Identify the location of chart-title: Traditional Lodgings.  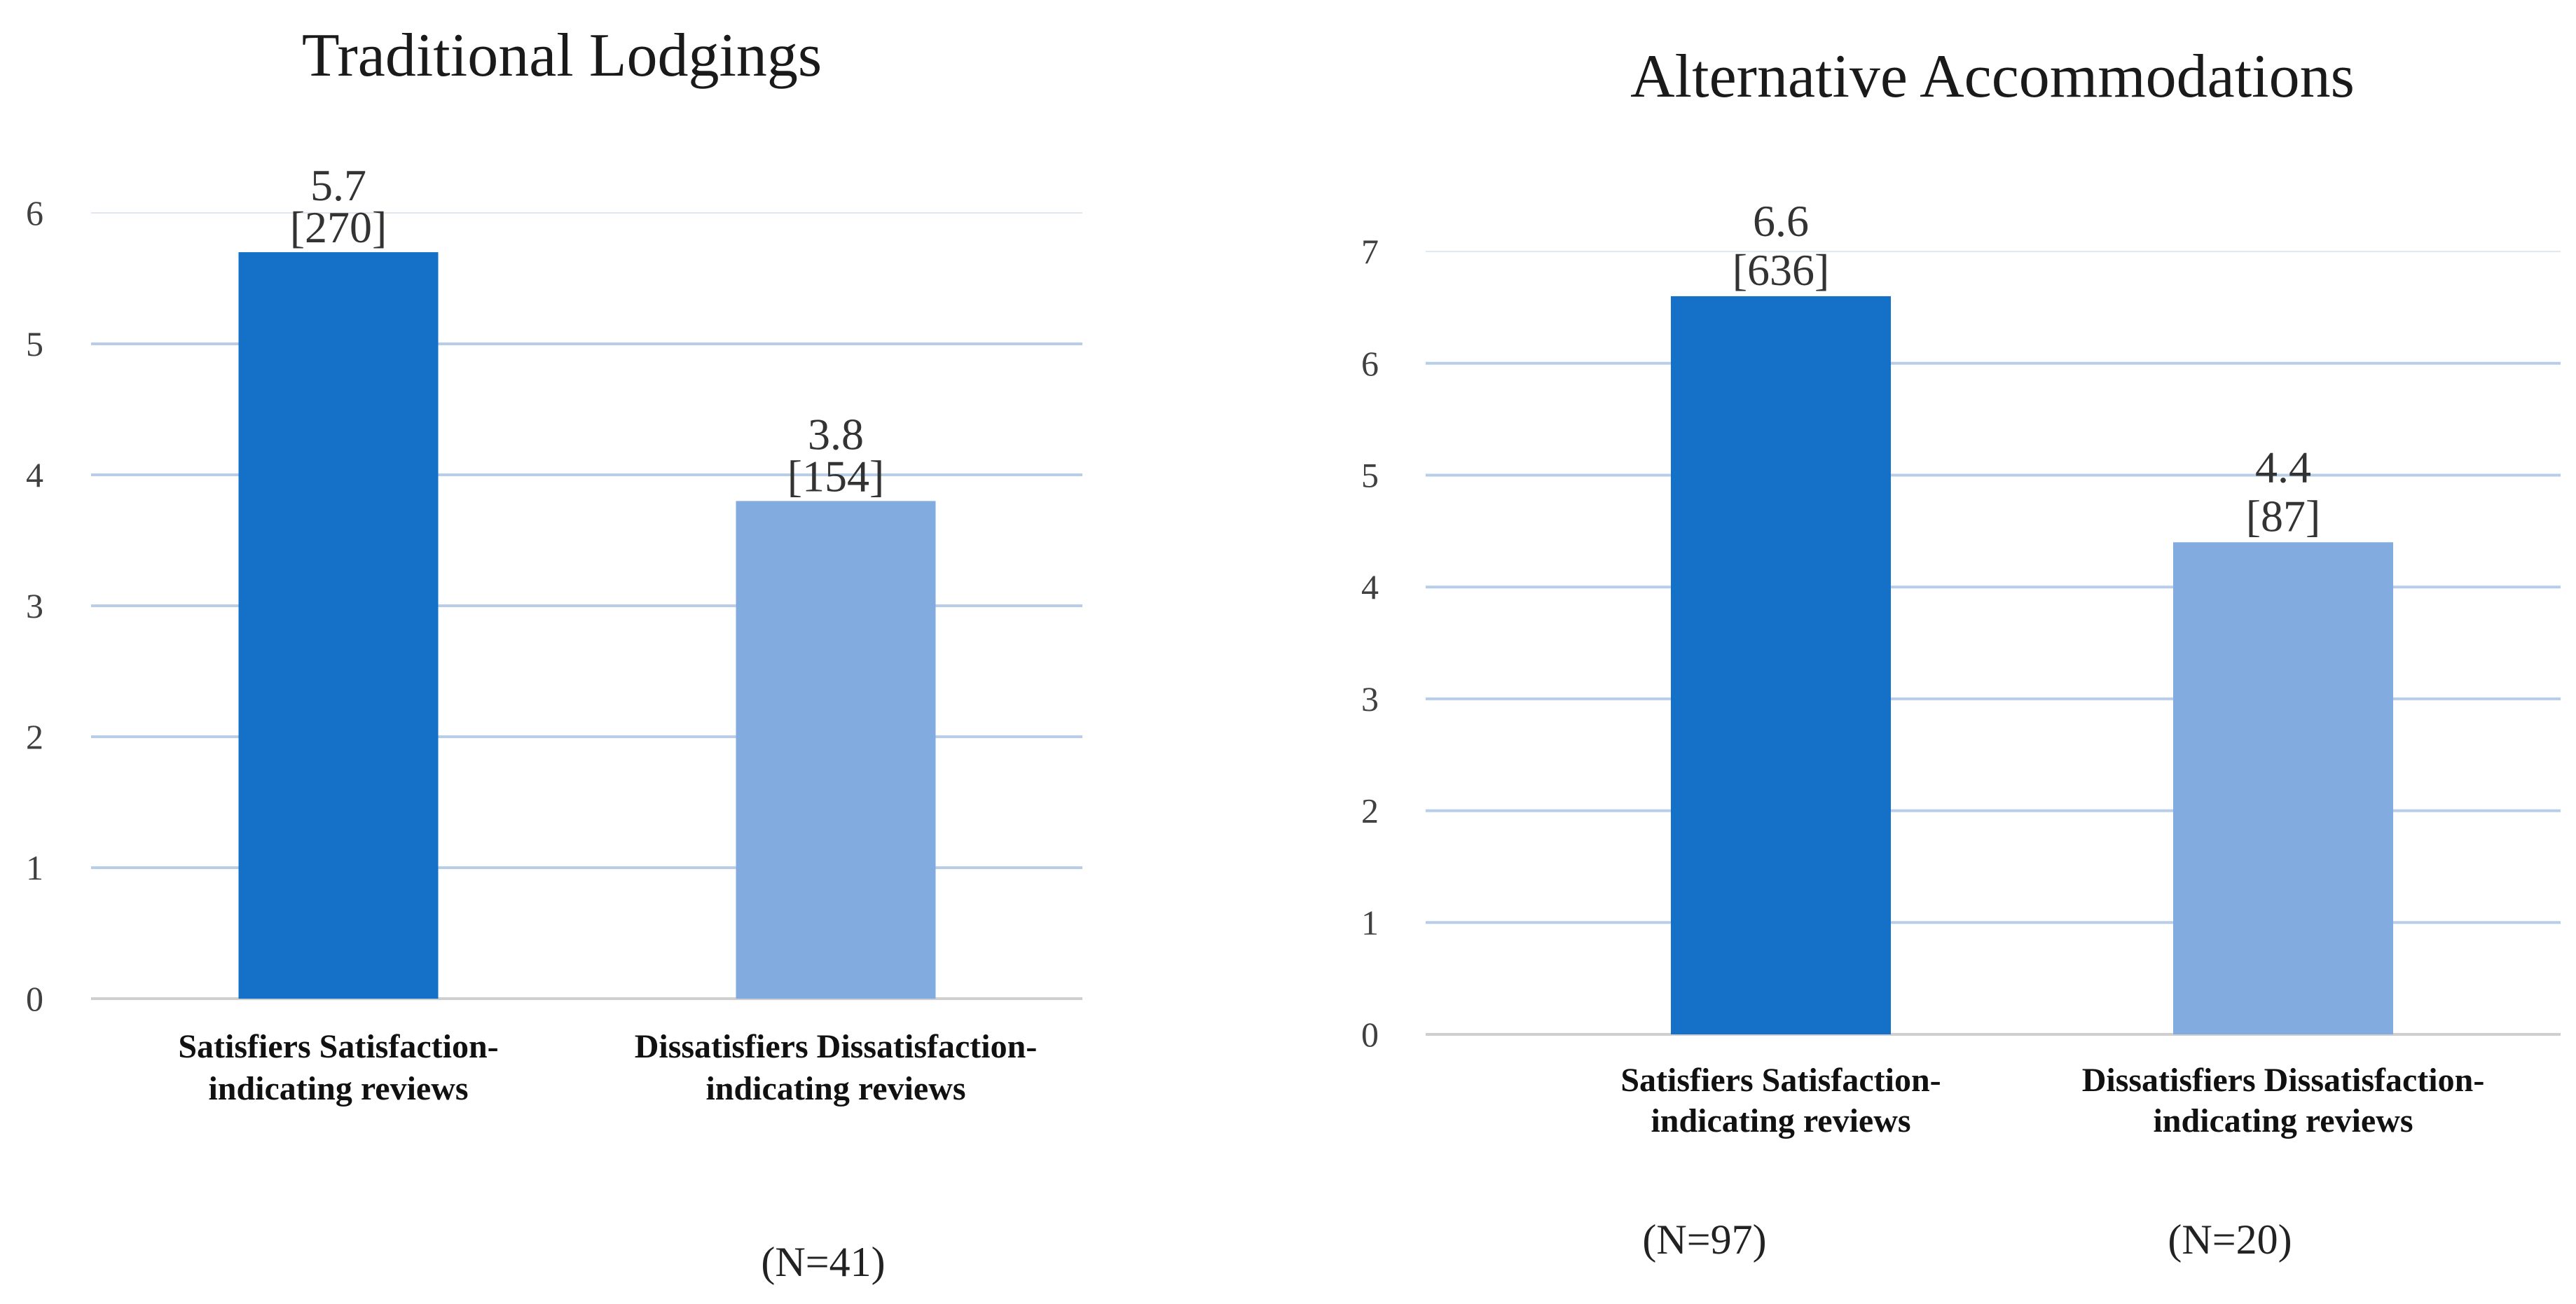
(562, 56).